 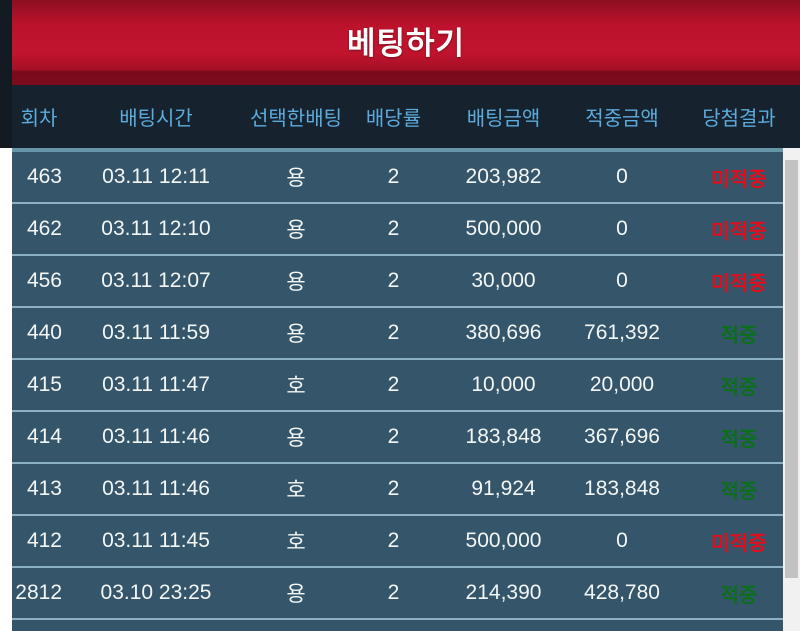 I want to click on cell-bet: 91,924, so click(x=503, y=488).